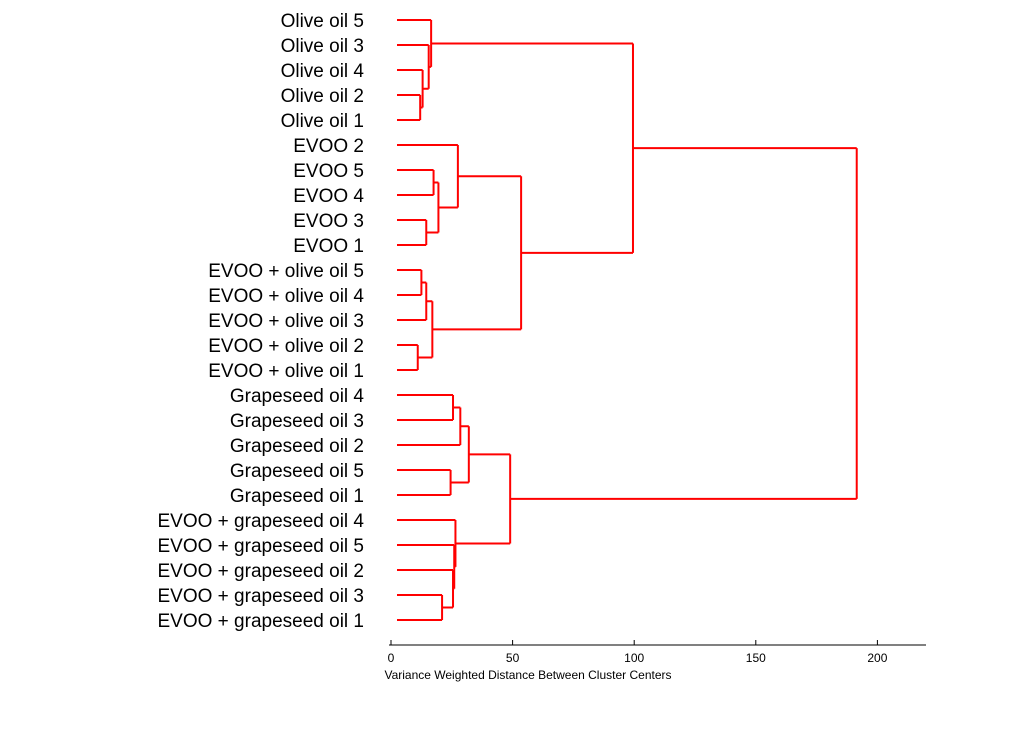 The height and width of the screenshot is (732, 1024). Describe the element at coordinates (322, 21) in the screenshot. I see `leaf-label: Olive oil 5` at that location.